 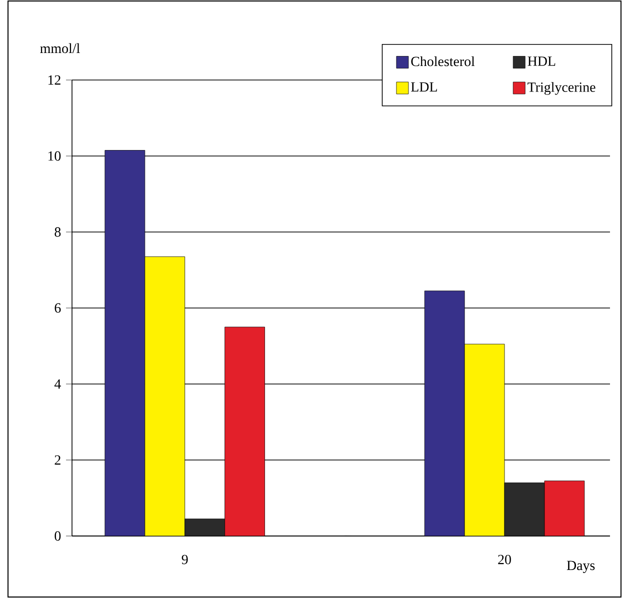 I want to click on x-tick-label: 9, so click(x=185, y=559).